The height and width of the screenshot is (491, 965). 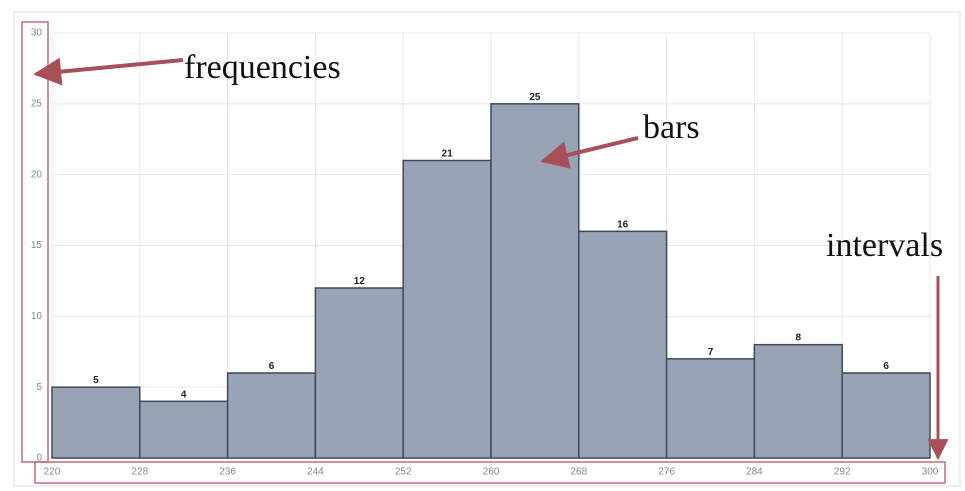 I want to click on x-axis-box, so click(x=490, y=472).